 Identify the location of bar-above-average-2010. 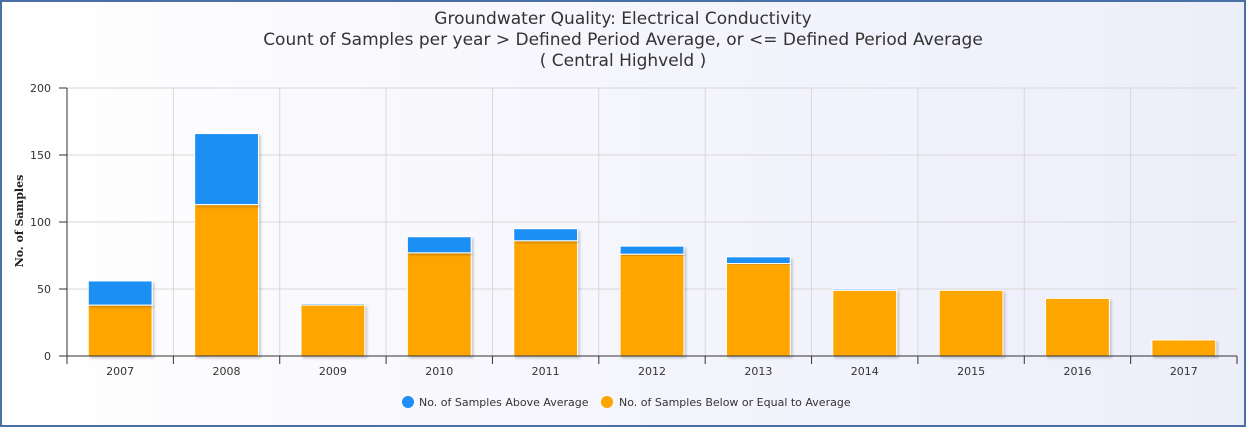
(439, 245).